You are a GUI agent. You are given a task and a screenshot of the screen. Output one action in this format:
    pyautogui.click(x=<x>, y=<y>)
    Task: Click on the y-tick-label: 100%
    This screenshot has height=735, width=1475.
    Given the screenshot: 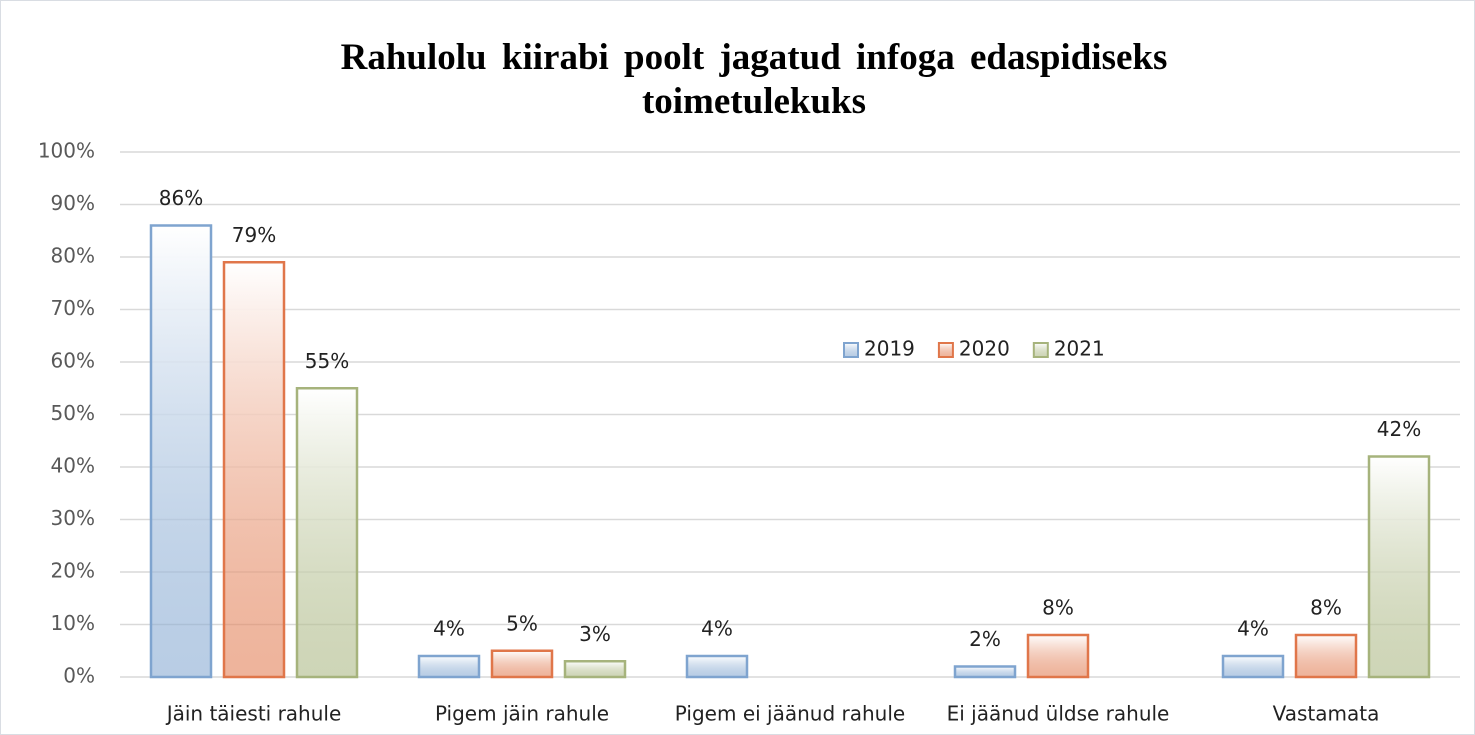 What is the action you would take?
    pyautogui.click(x=66, y=151)
    